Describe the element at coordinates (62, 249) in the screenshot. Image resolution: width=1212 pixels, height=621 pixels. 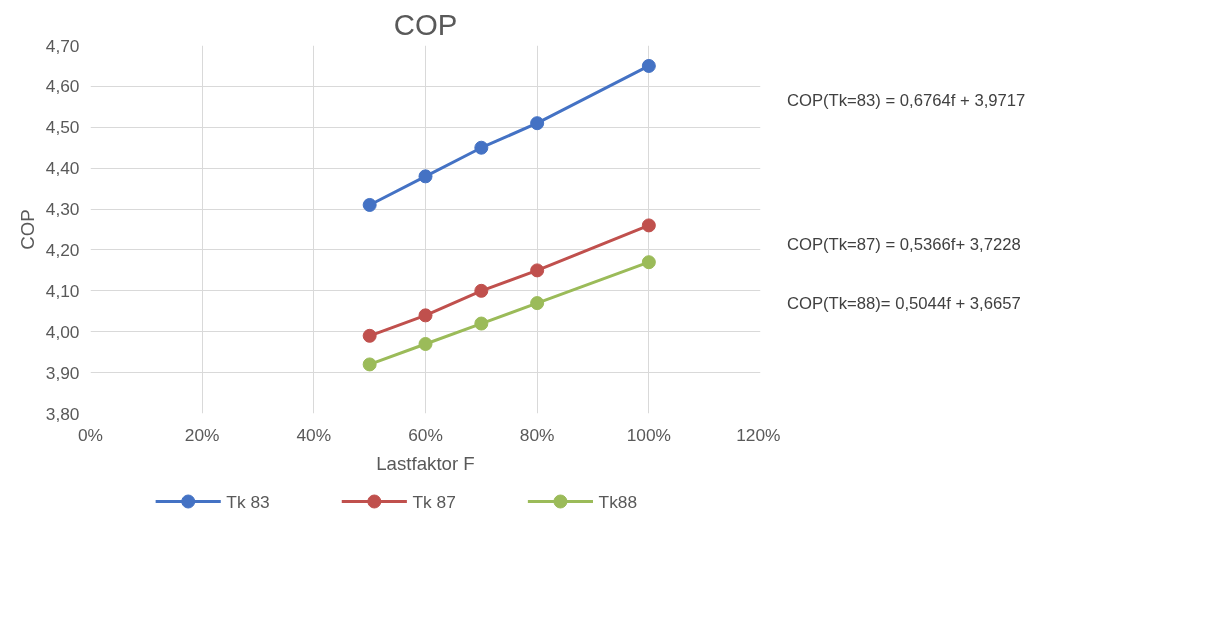
I see `y-tick-label: 4,20` at that location.